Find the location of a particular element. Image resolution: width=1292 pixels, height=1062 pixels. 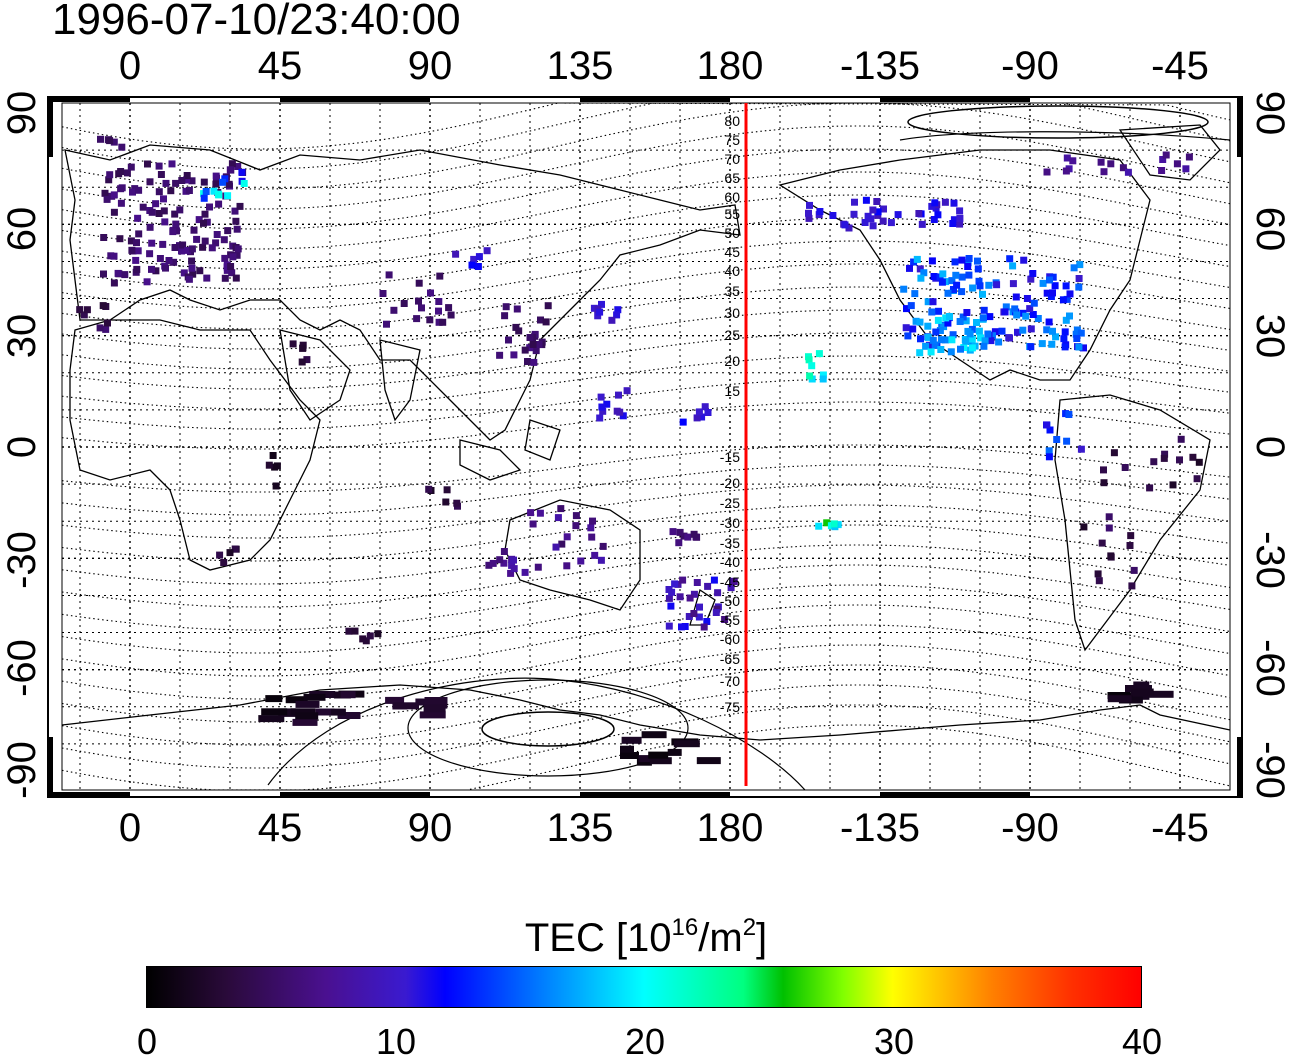

contour-label: 50 is located at coordinates (732, 233).